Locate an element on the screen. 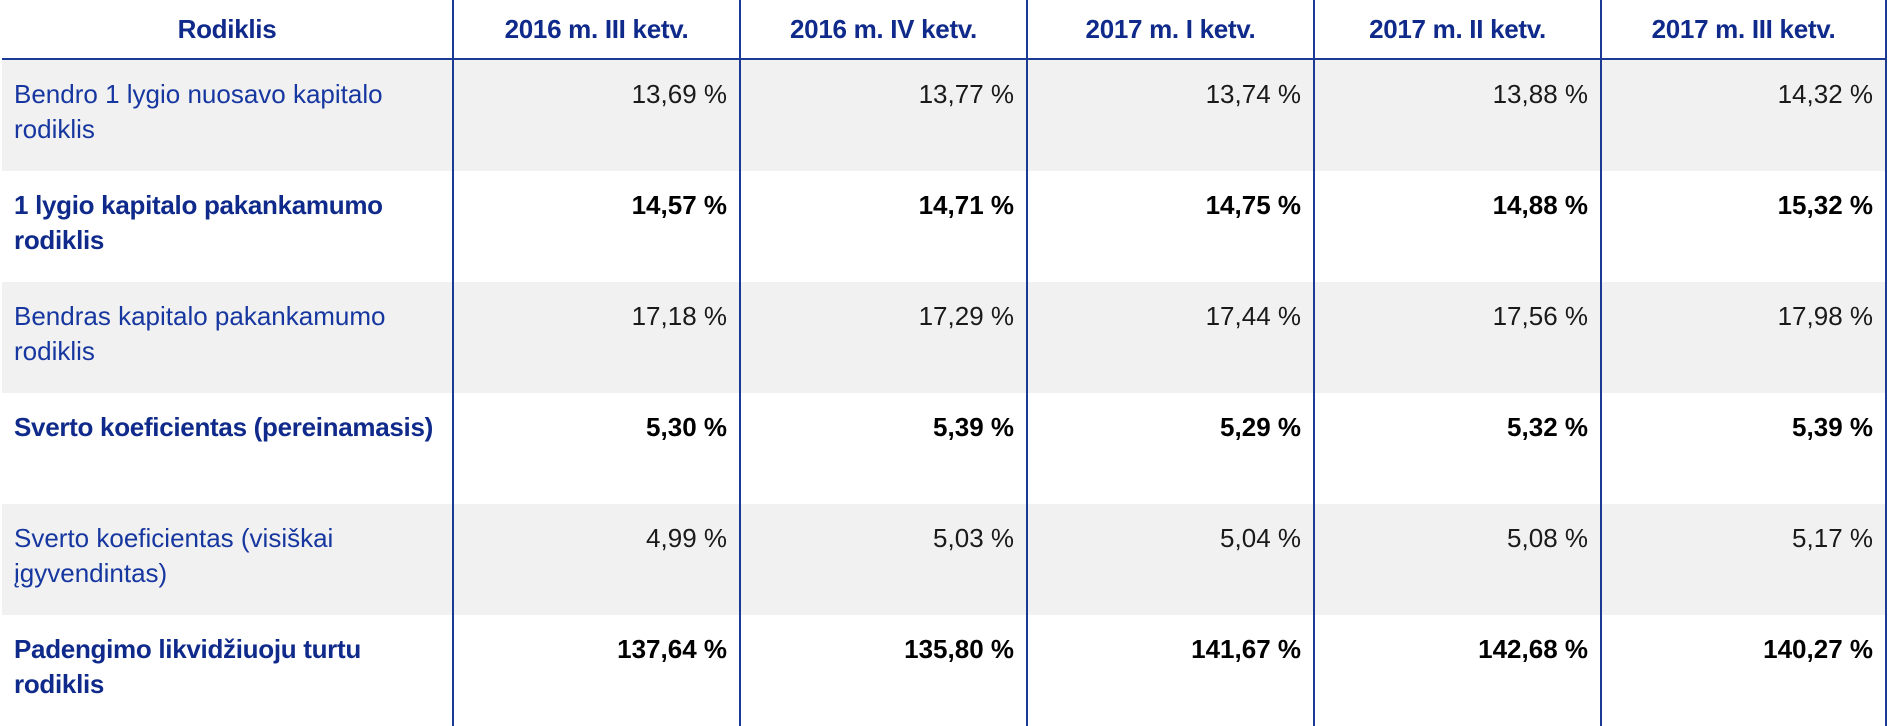 The height and width of the screenshot is (726, 1890). row-label: Padengimo likvidžiuoju turtu rodiklis is located at coordinates (187, 666).